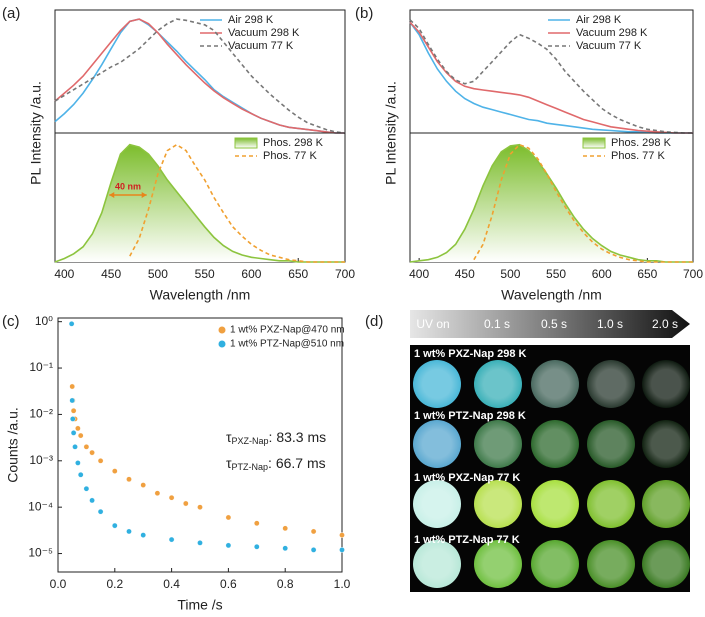 This screenshot has height=617, width=705. What do you see at coordinates (470, 354) in the screenshot?
I see `row-label: 1 wt% PXZ-Nap 298 K` at bounding box center [470, 354].